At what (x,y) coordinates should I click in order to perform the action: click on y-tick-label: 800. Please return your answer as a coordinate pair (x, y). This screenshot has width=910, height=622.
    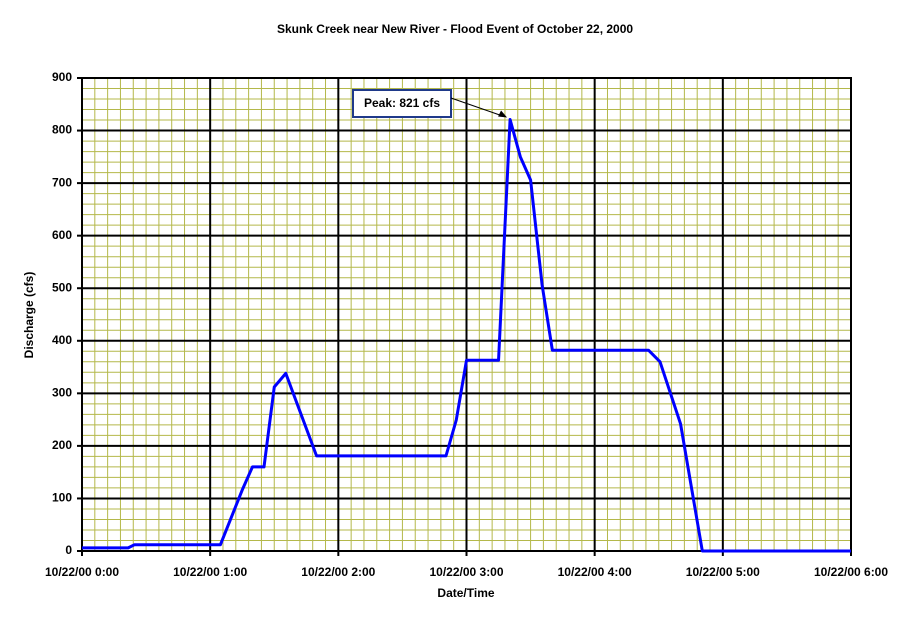
    Looking at the image, I should click on (62, 130).